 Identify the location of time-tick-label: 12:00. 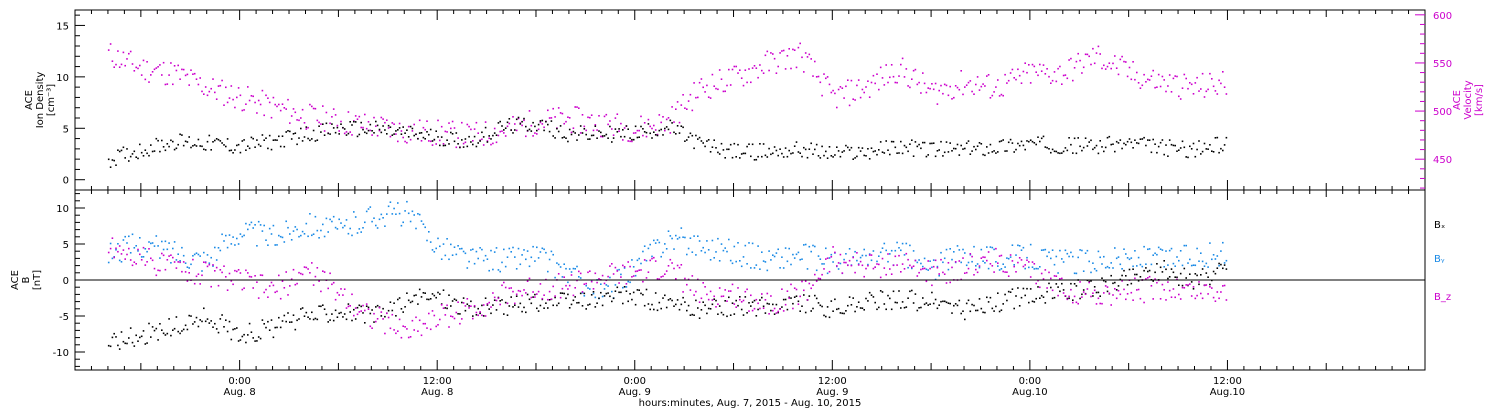
(437, 381).